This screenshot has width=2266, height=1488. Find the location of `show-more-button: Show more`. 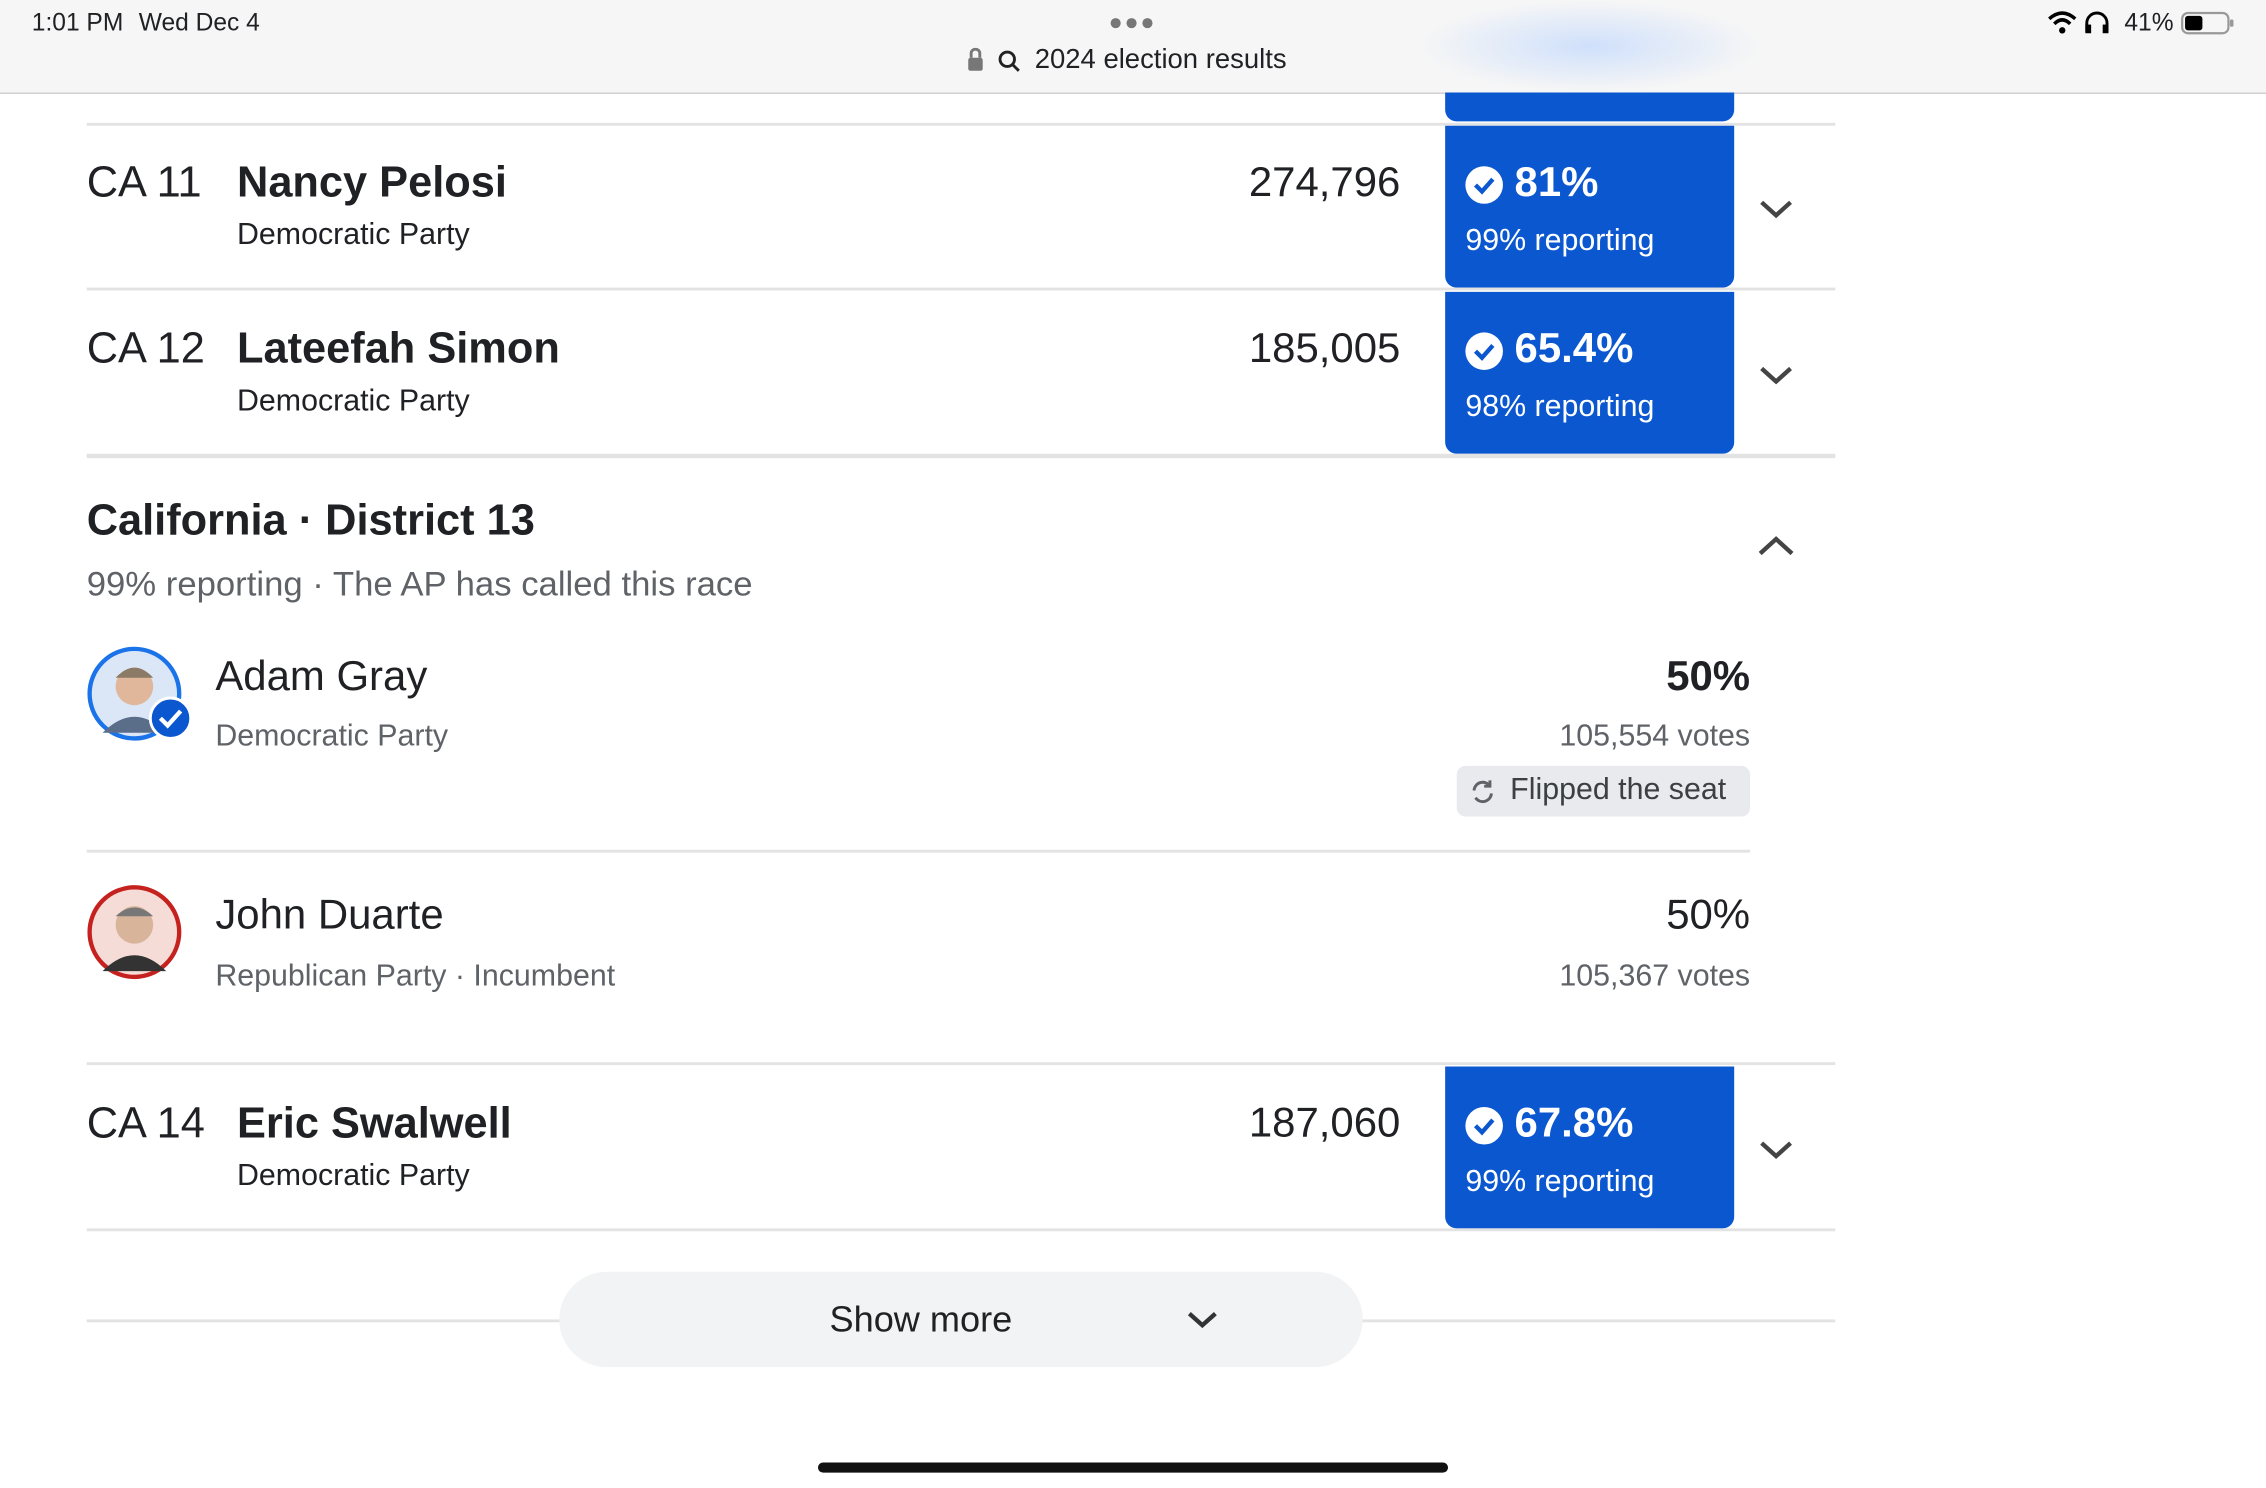

show-more-button: Show more is located at coordinates (961, 1319).